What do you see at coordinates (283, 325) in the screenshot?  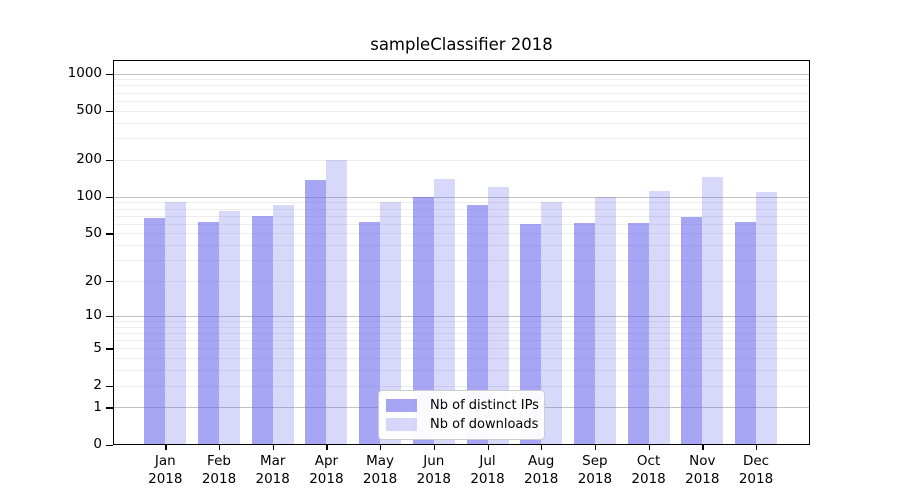 I see `bar-downloads-mar` at bounding box center [283, 325].